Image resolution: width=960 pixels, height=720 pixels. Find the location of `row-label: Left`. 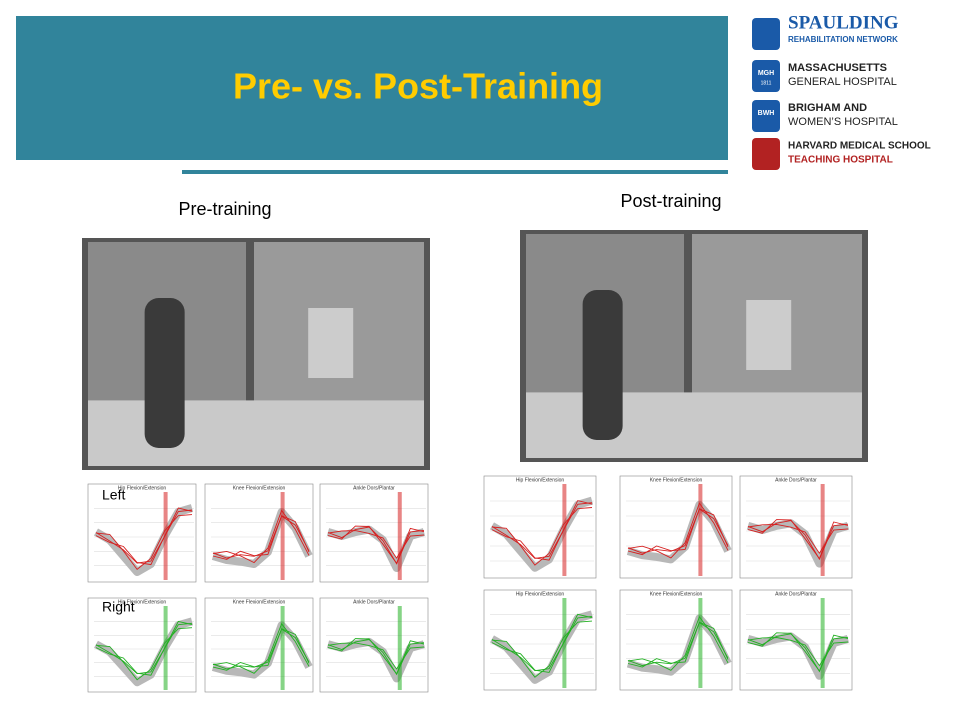

row-label: Left is located at coordinates (113, 495).